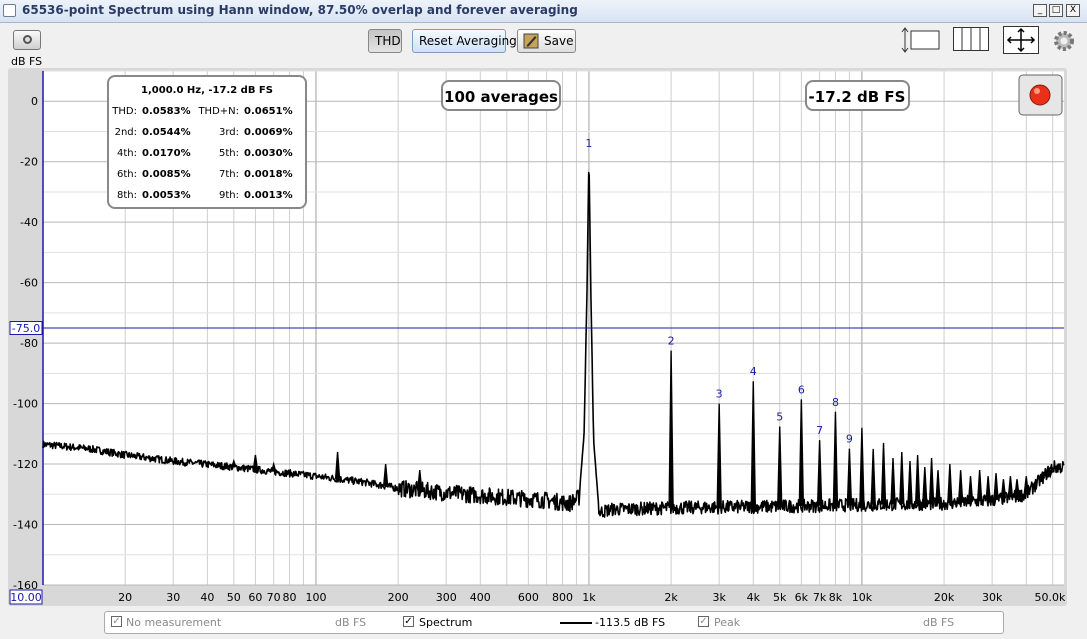 This screenshot has width=1087, height=639. I want to click on thd-row-value: 0.0030%, so click(268, 153).